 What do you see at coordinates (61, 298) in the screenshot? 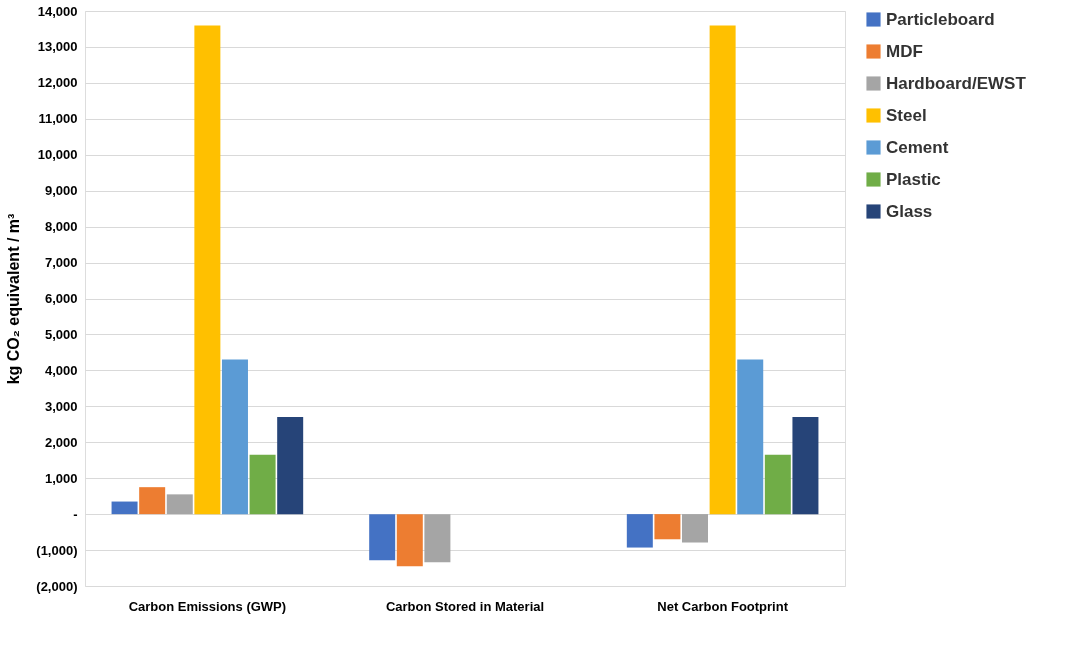
I see `y-tick-label: 6,000` at bounding box center [61, 298].